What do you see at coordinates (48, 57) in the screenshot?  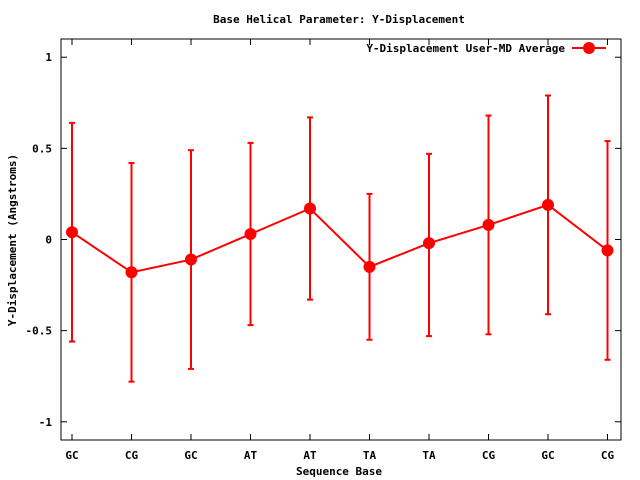 I see `y-tick-label: 1` at bounding box center [48, 57].